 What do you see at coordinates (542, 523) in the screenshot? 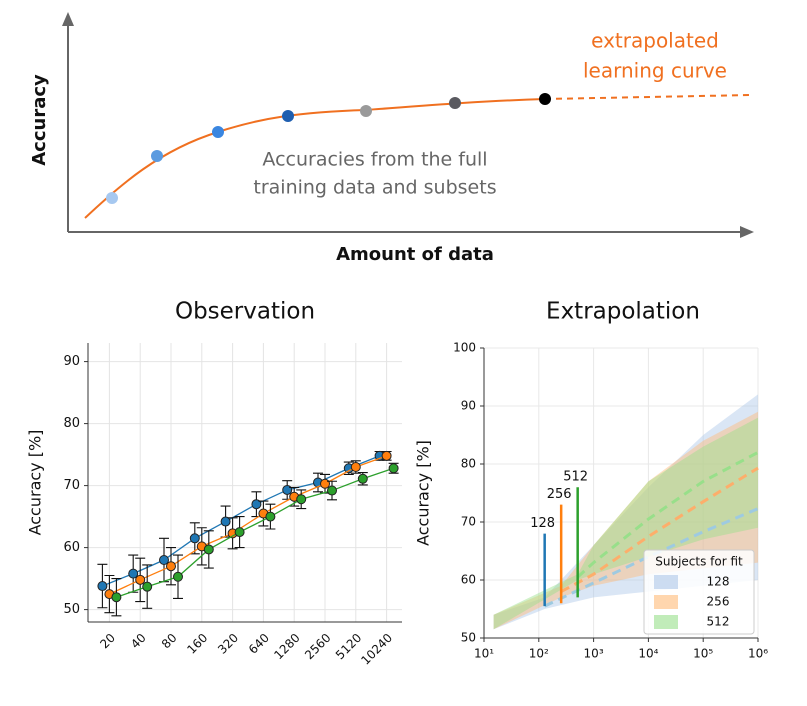
I see `fit-limit-label: 128` at bounding box center [542, 523].